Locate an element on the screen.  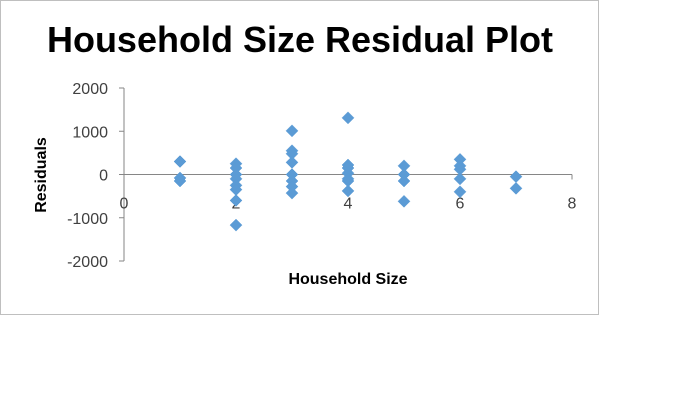
y-tick-label: 0 is located at coordinates (103, 176).